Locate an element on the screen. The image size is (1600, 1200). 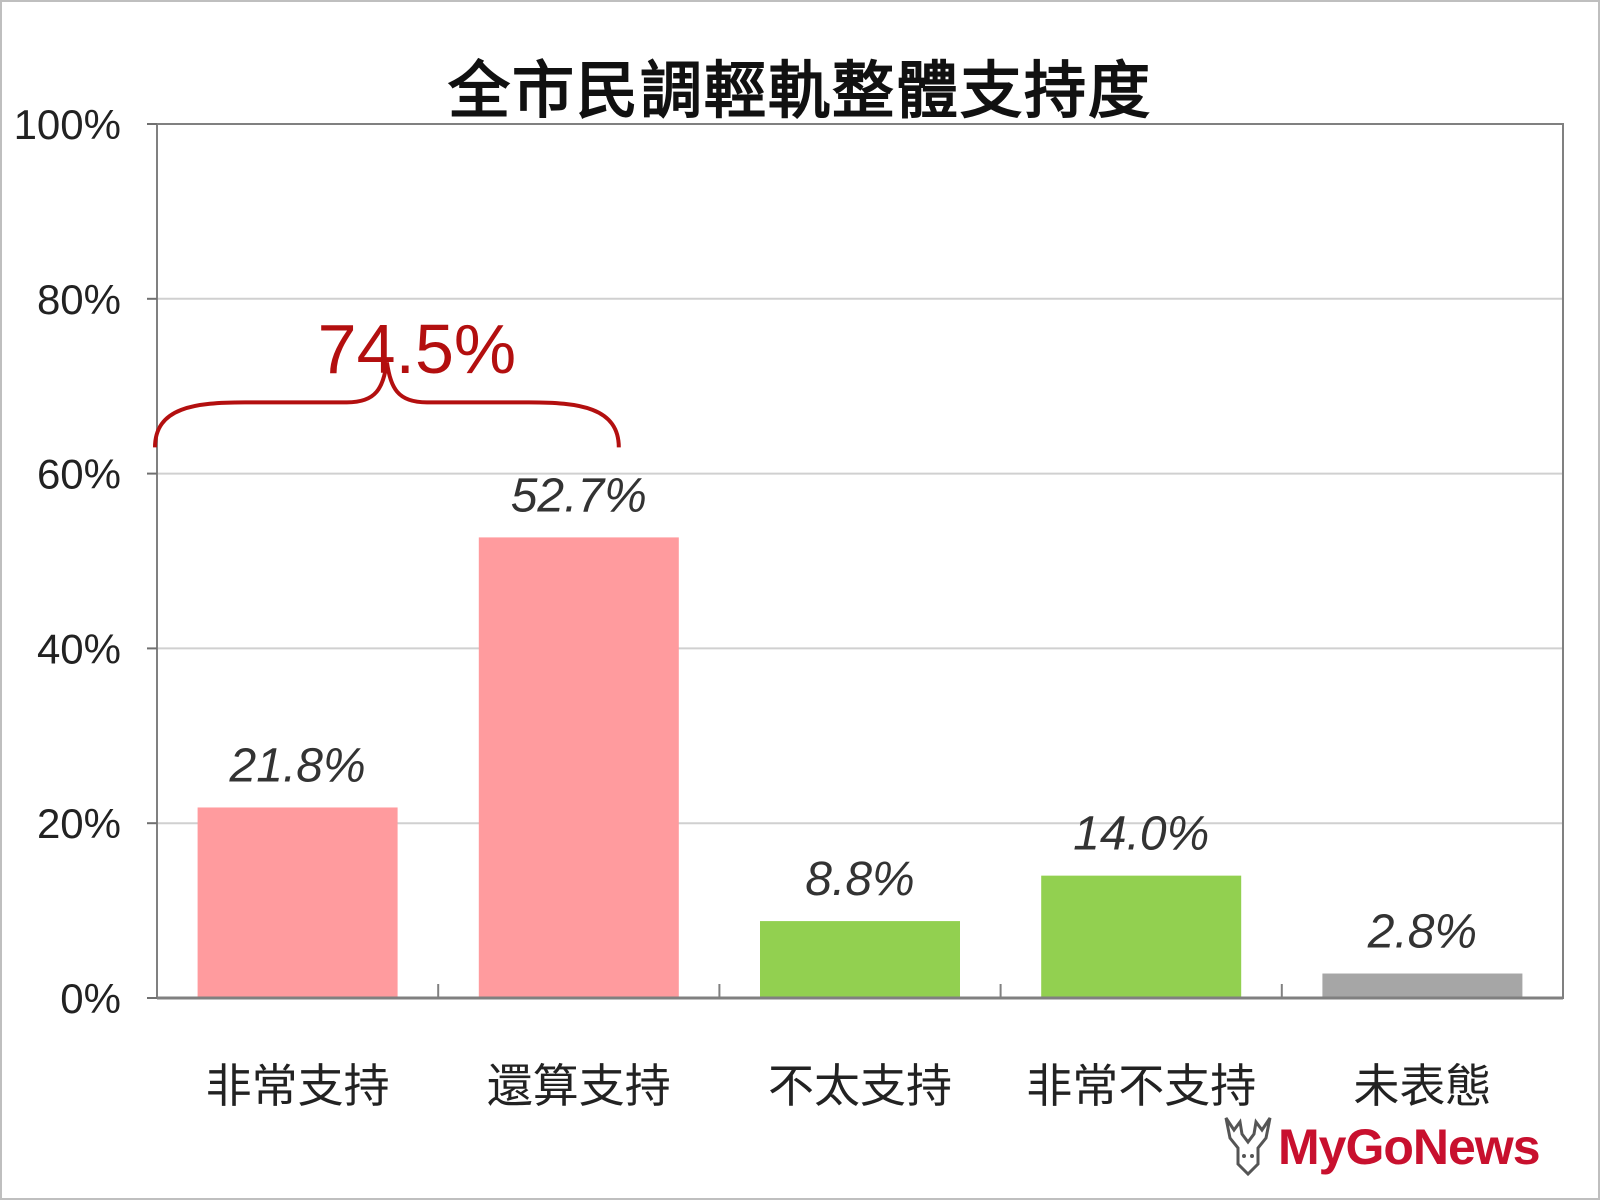
annotation-label: 74.5% is located at coordinates (417, 349).